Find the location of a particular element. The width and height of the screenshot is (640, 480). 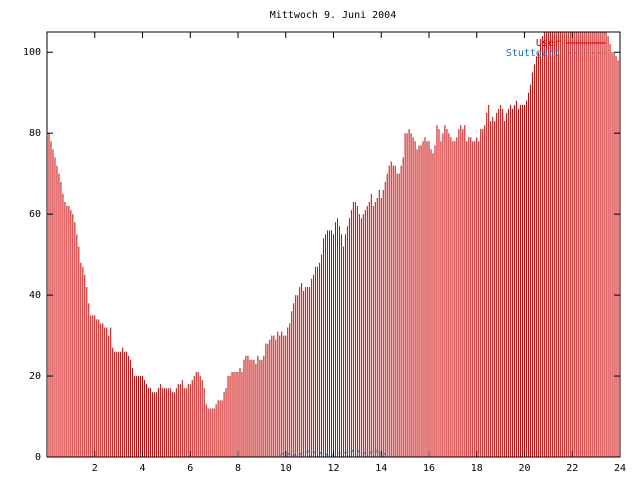

y-tick-label: 100 is located at coordinates (32, 52).